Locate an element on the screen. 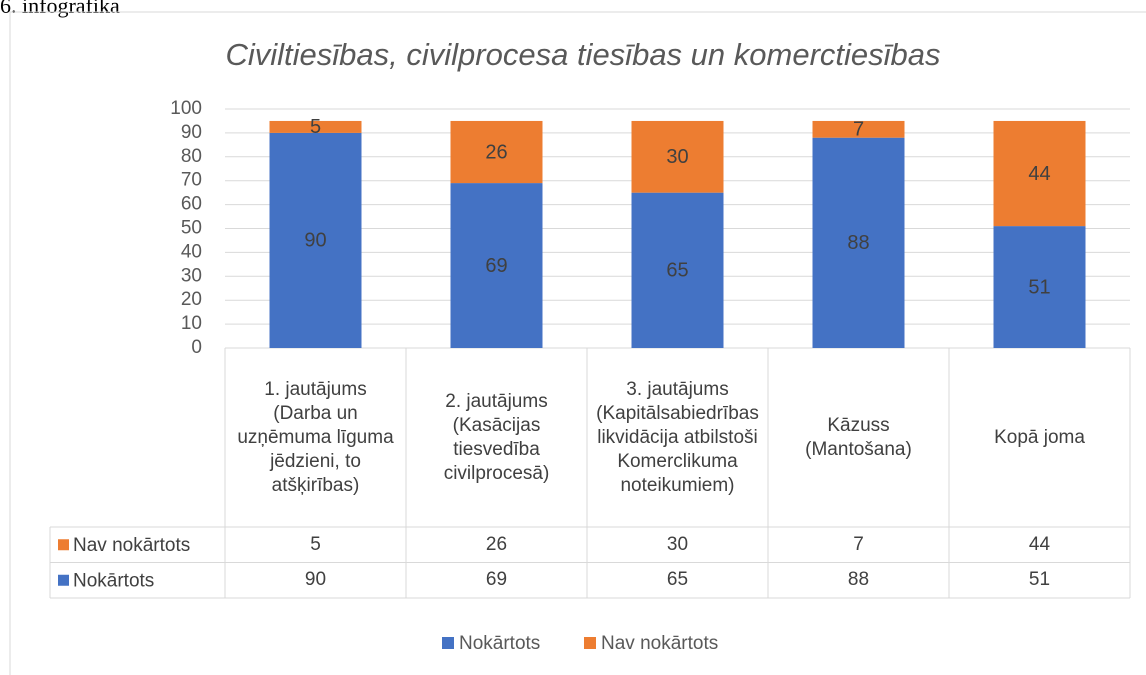 The image size is (1146, 675). table-value: 7 is located at coordinates (858, 544).